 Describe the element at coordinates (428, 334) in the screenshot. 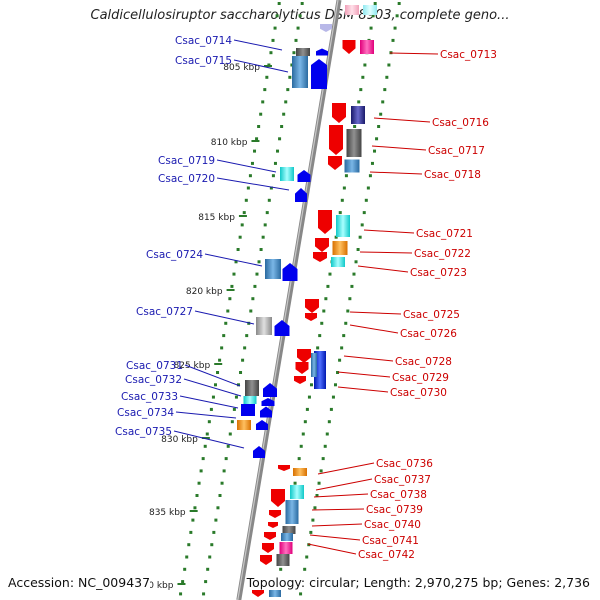

I see `gene-label-right: Csac_0726` at that location.